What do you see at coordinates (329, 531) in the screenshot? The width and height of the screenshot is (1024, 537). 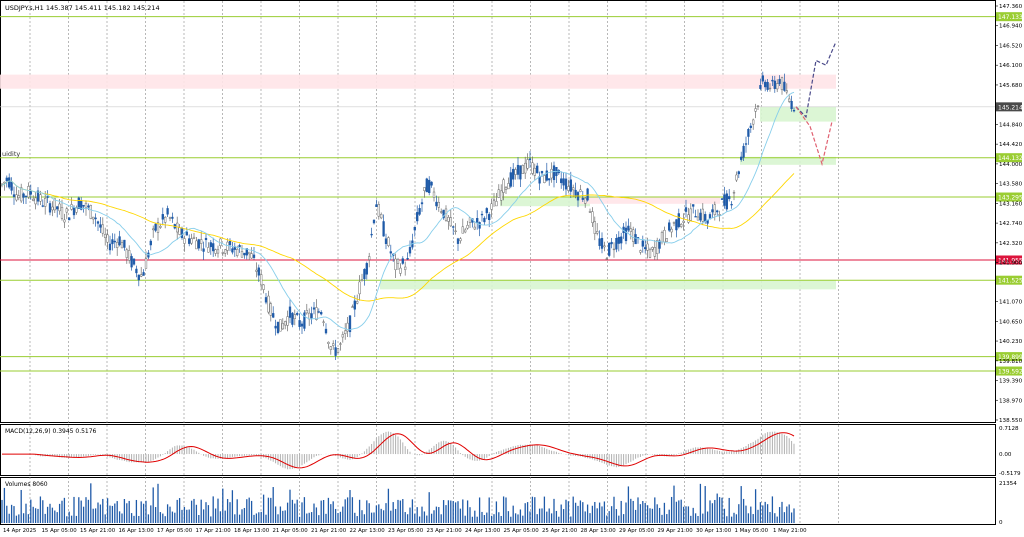 I see `time-label: 21 Apr 21:00` at bounding box center [329, 531].